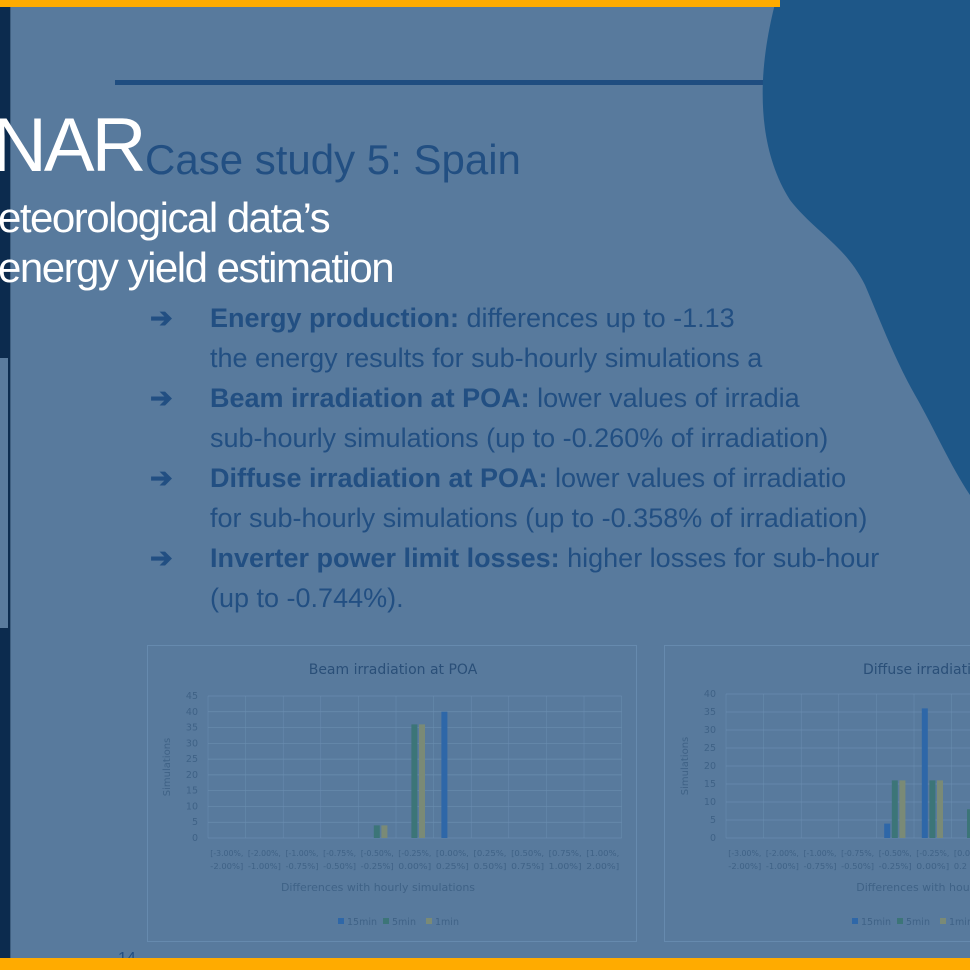 Image resolution: width=970 pixels, height=970 pixels. I want to click on left-panel, so click(4, 493).